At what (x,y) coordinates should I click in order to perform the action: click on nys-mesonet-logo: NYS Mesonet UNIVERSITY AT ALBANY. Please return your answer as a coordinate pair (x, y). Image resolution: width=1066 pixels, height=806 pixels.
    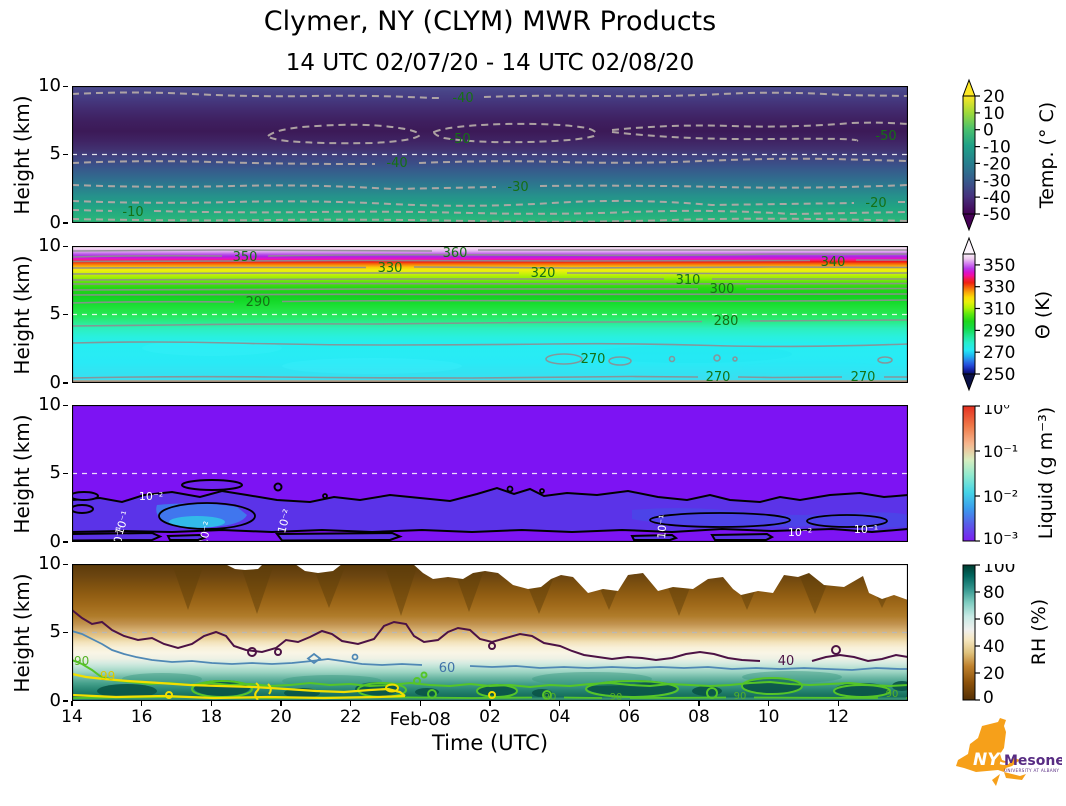
    Looking at the image, I should click on (1009, 752).